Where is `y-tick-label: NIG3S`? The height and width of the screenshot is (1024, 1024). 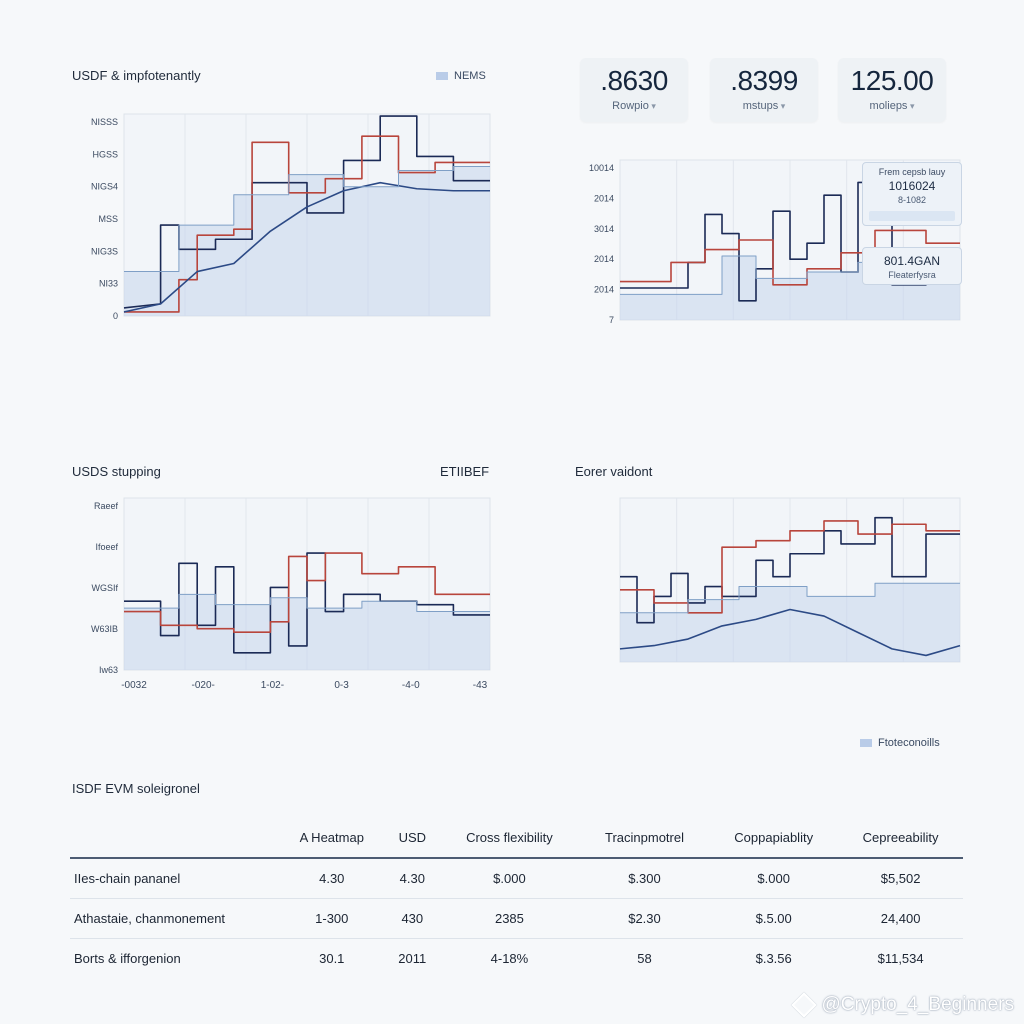 y-tick-label: NIG3S is located at coordinates (104, 251).